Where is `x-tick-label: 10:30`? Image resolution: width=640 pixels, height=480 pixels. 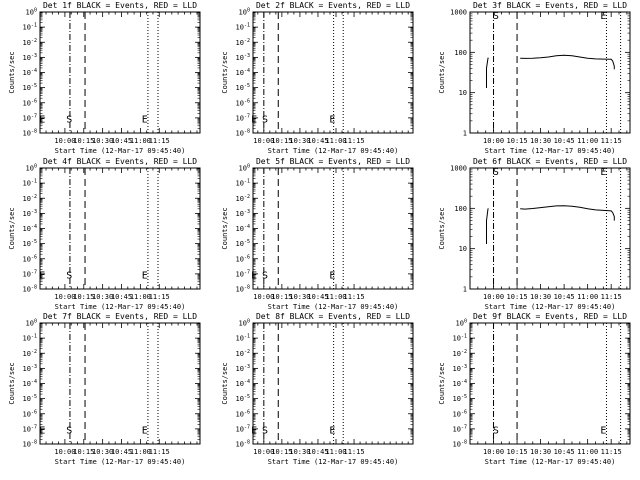 x-tick-label: 10:30 is located at coordinates (299, 452).